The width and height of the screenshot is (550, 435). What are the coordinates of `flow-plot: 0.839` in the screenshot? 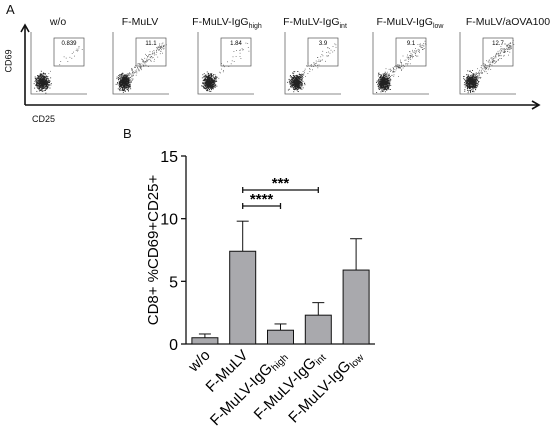 It's located at (58, 63).